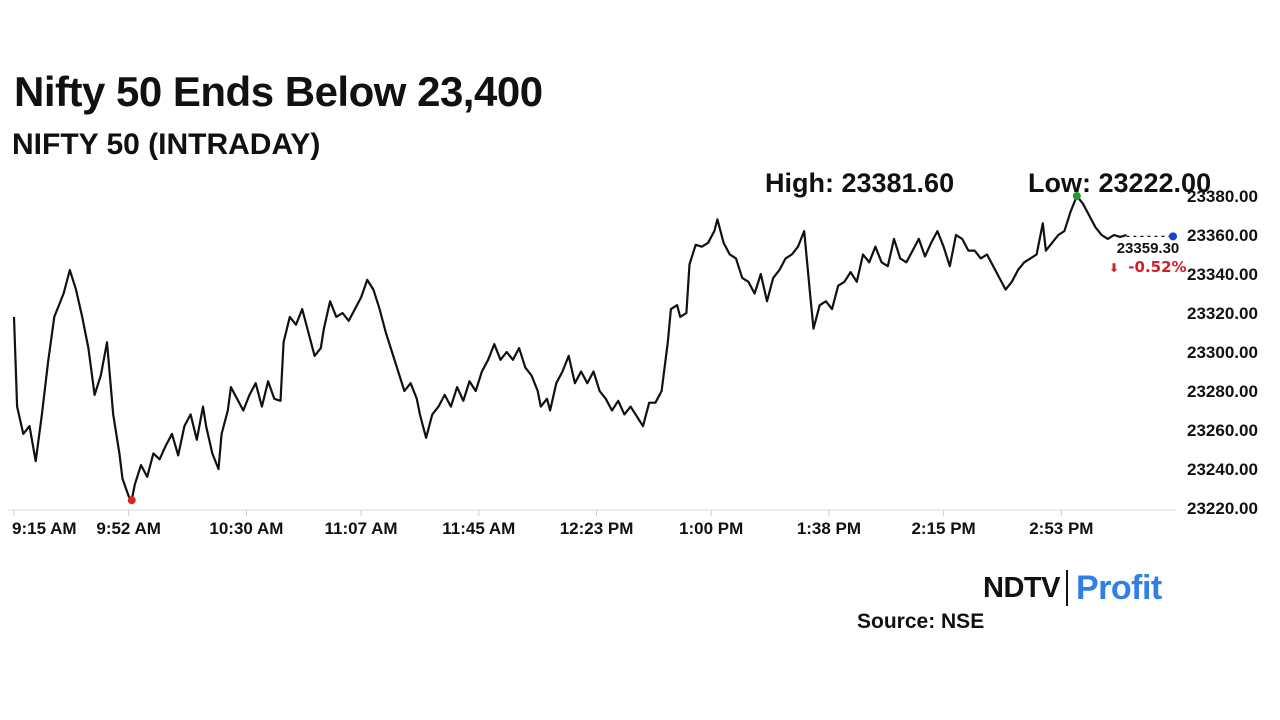  Describe the element at coordinates (943, 528) in the screenshot. I see `x-tick-label: 2:15 PM` at that location.